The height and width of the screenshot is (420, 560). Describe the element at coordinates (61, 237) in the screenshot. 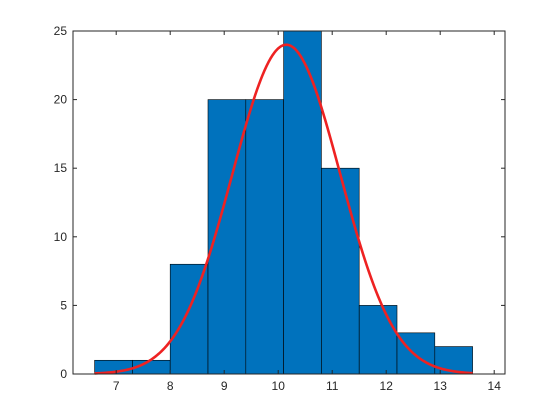

I see `y-tick-label: 10` at that location.